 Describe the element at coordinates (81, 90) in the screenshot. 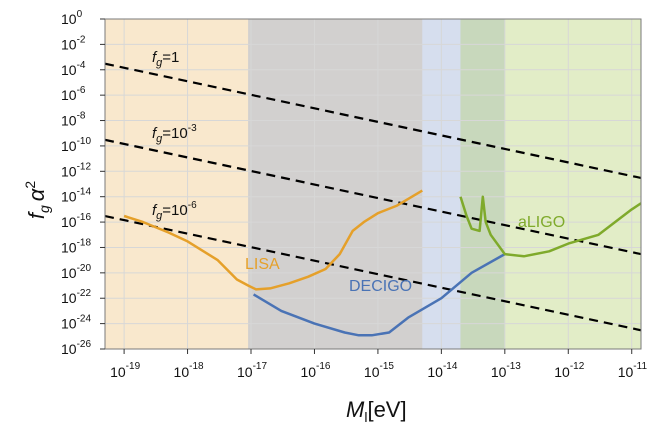

I see `y-tick-exp: -6` at that location.